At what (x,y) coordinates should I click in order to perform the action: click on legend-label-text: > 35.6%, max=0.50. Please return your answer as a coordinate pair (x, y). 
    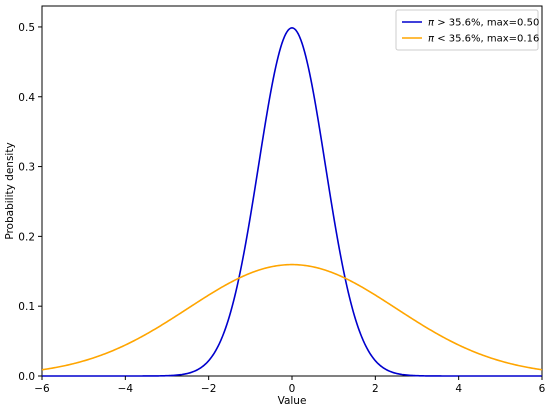
    Looking at the image, I should click on (486, 23).